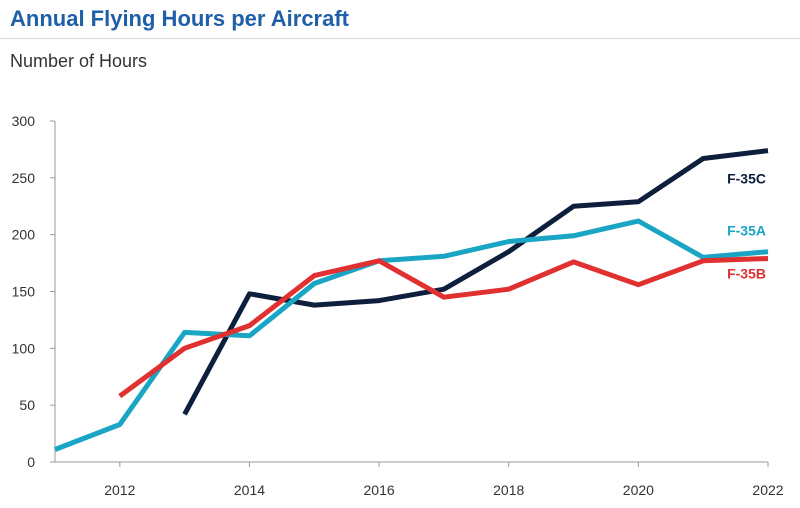 This screenshot has height=508, width=800. Describe the element at coordinates (249, 490) in the screenshot. I see `x-tick-label: 2014` at that location.